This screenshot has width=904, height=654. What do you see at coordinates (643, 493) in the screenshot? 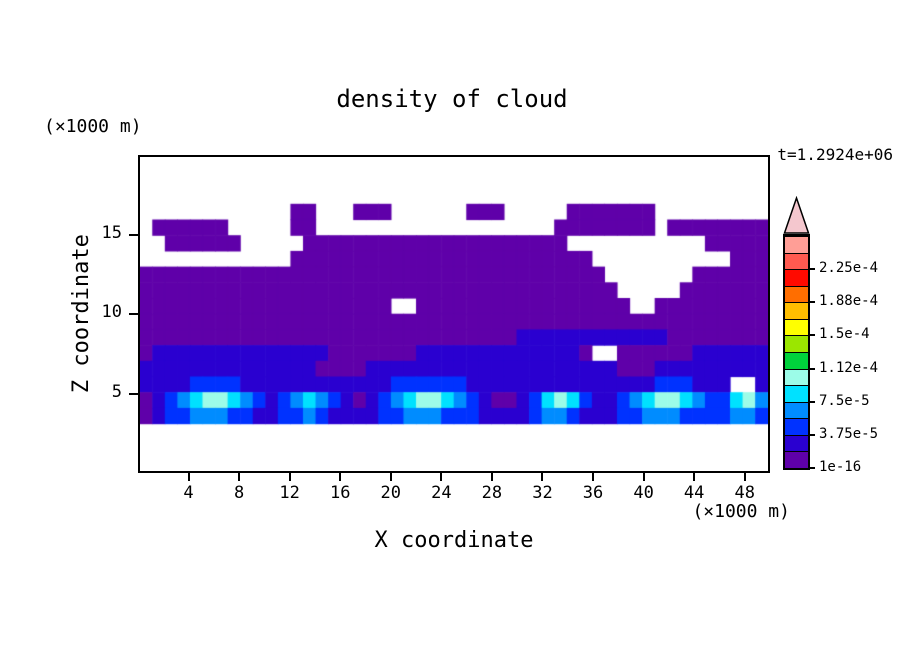
I see `x-axis-tick-label: 40` at bounding box center [643, 493].